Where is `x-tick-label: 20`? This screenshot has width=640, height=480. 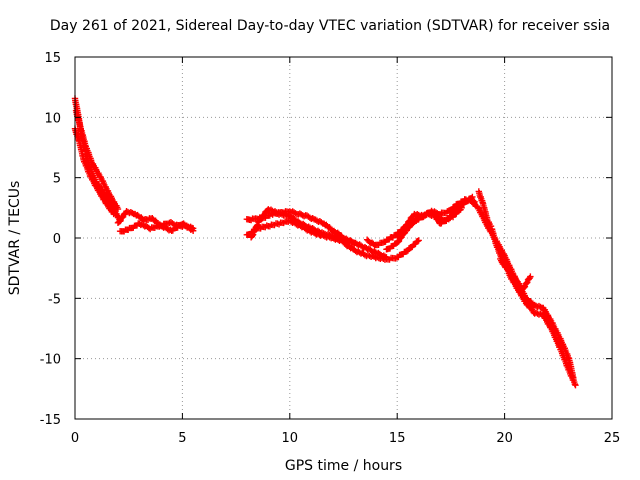
x-tick-label: 20 is located at coordinates (504, 438).